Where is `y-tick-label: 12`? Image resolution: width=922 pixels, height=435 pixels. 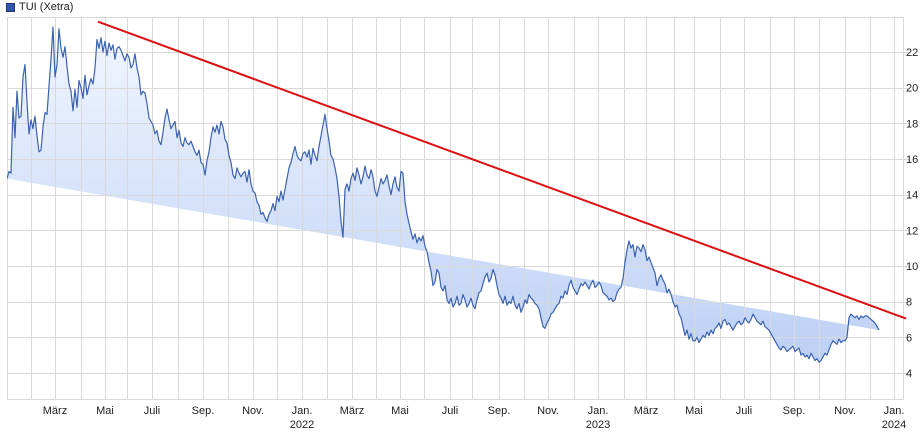 y-tick-label: 12 is located at coordinates (912, 231).